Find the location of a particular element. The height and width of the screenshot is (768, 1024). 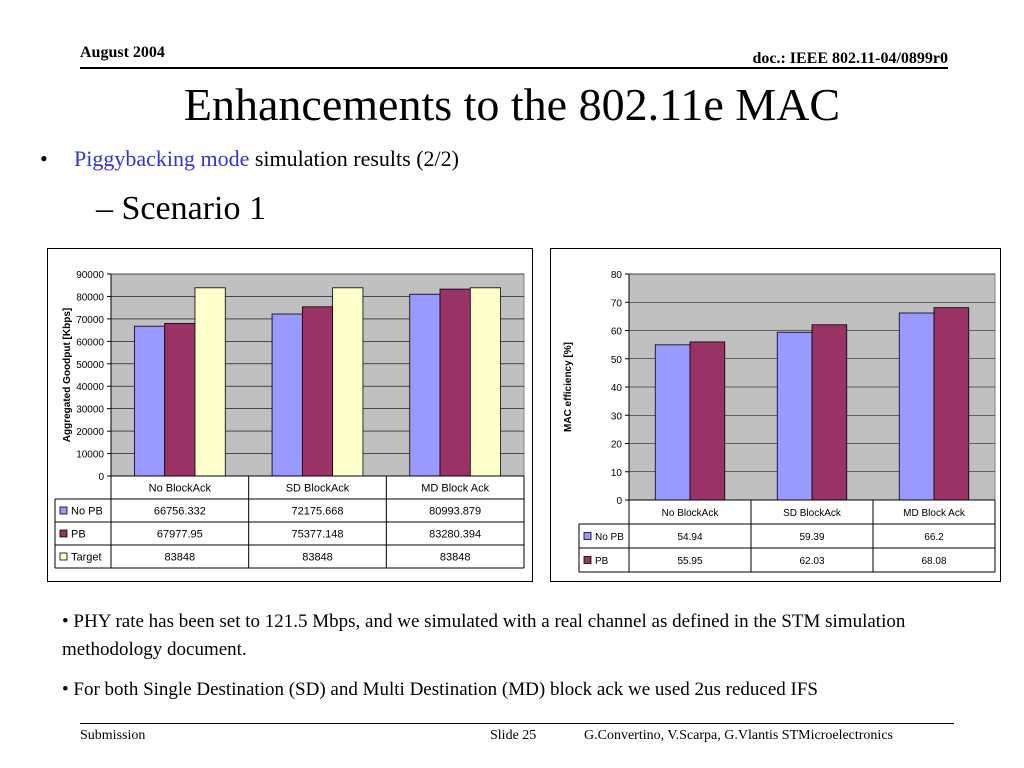

footer-divider is located at coordinates (517, 723).